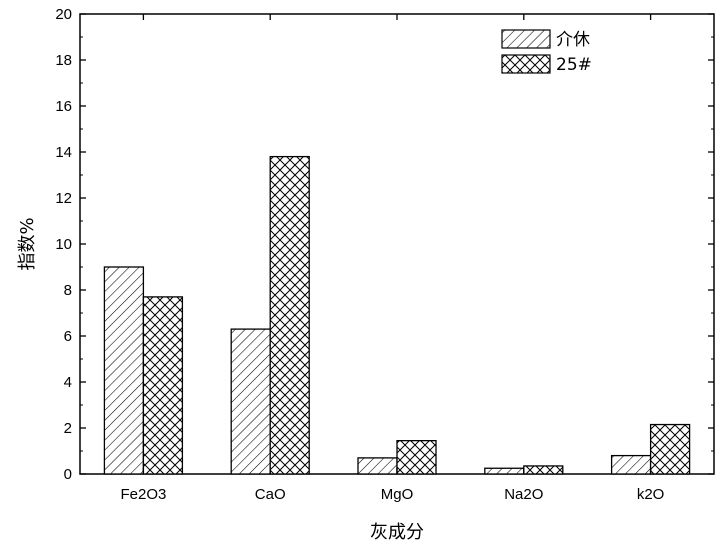  I want to click on y-tick-label: 14, so click(63, 152).